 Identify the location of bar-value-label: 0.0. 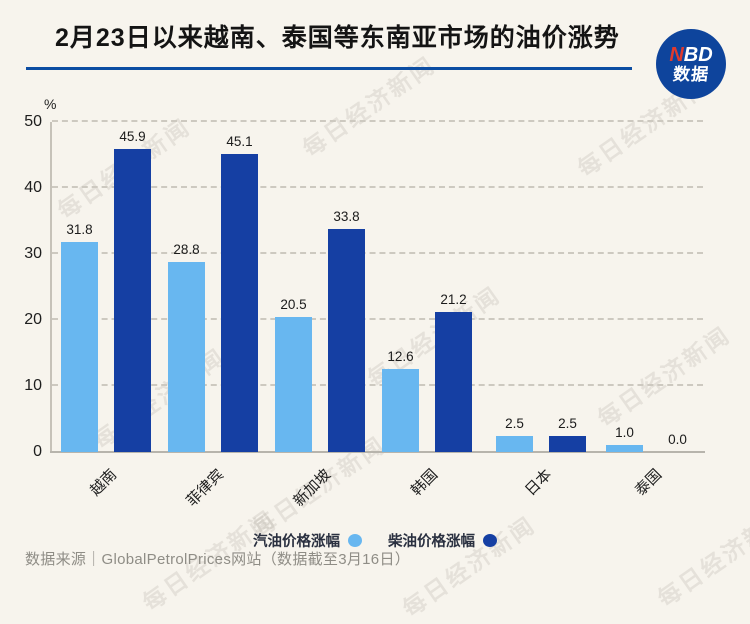
(677, 439).